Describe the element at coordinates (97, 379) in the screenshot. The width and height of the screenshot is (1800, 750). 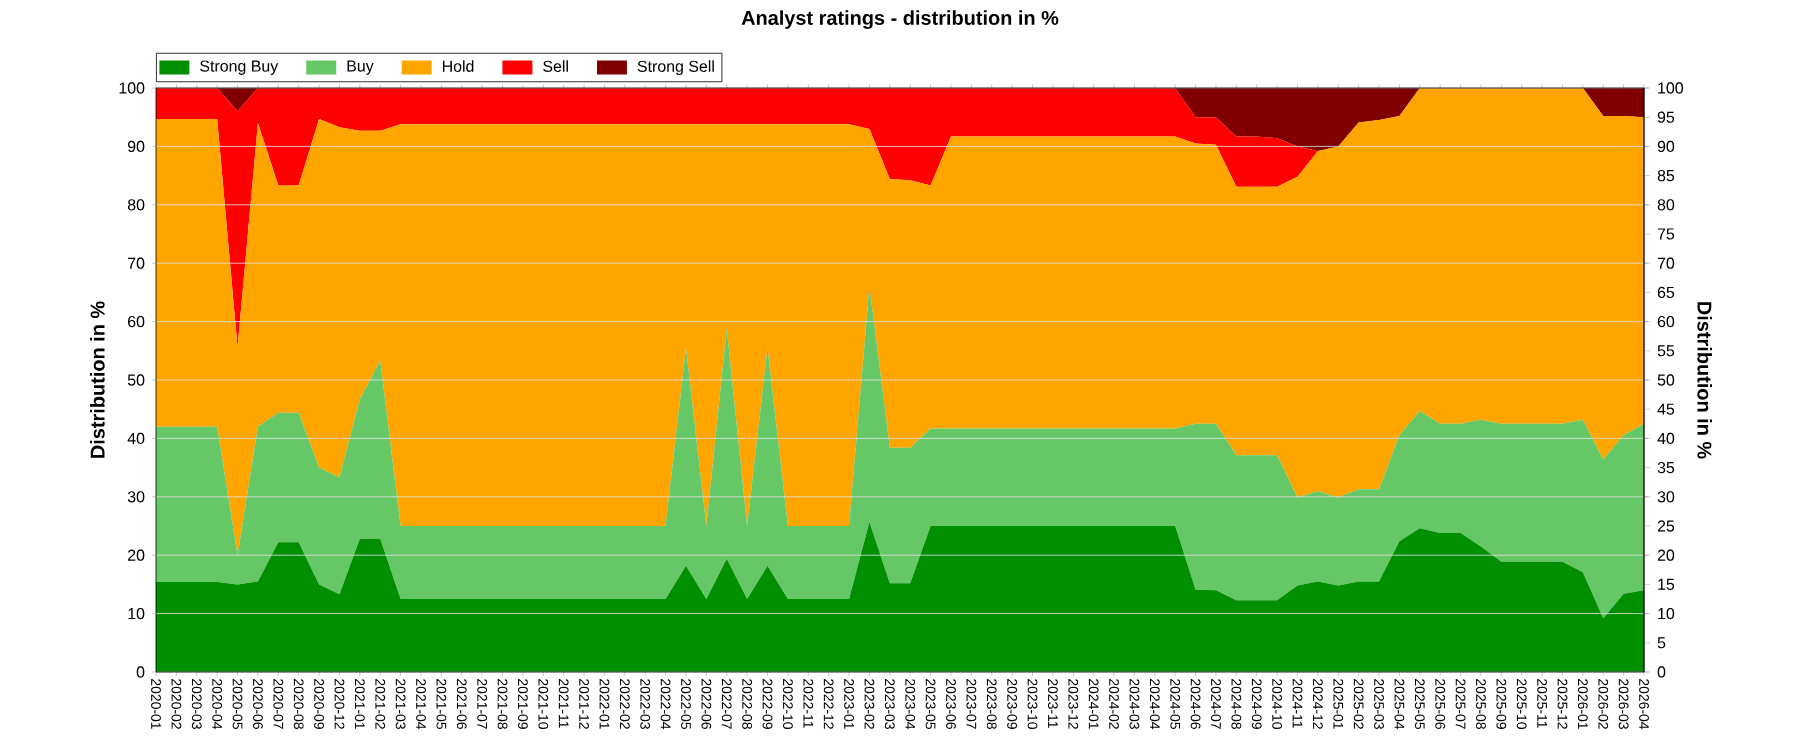
I see `y-axis-title: Distribution in %` at that location.